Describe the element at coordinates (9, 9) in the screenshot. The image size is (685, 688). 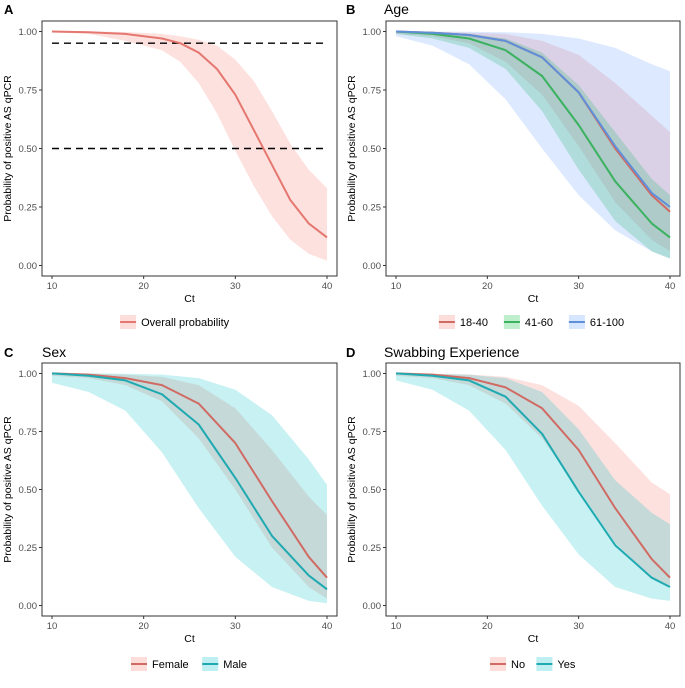
I see `panel-letter: A` at that location.